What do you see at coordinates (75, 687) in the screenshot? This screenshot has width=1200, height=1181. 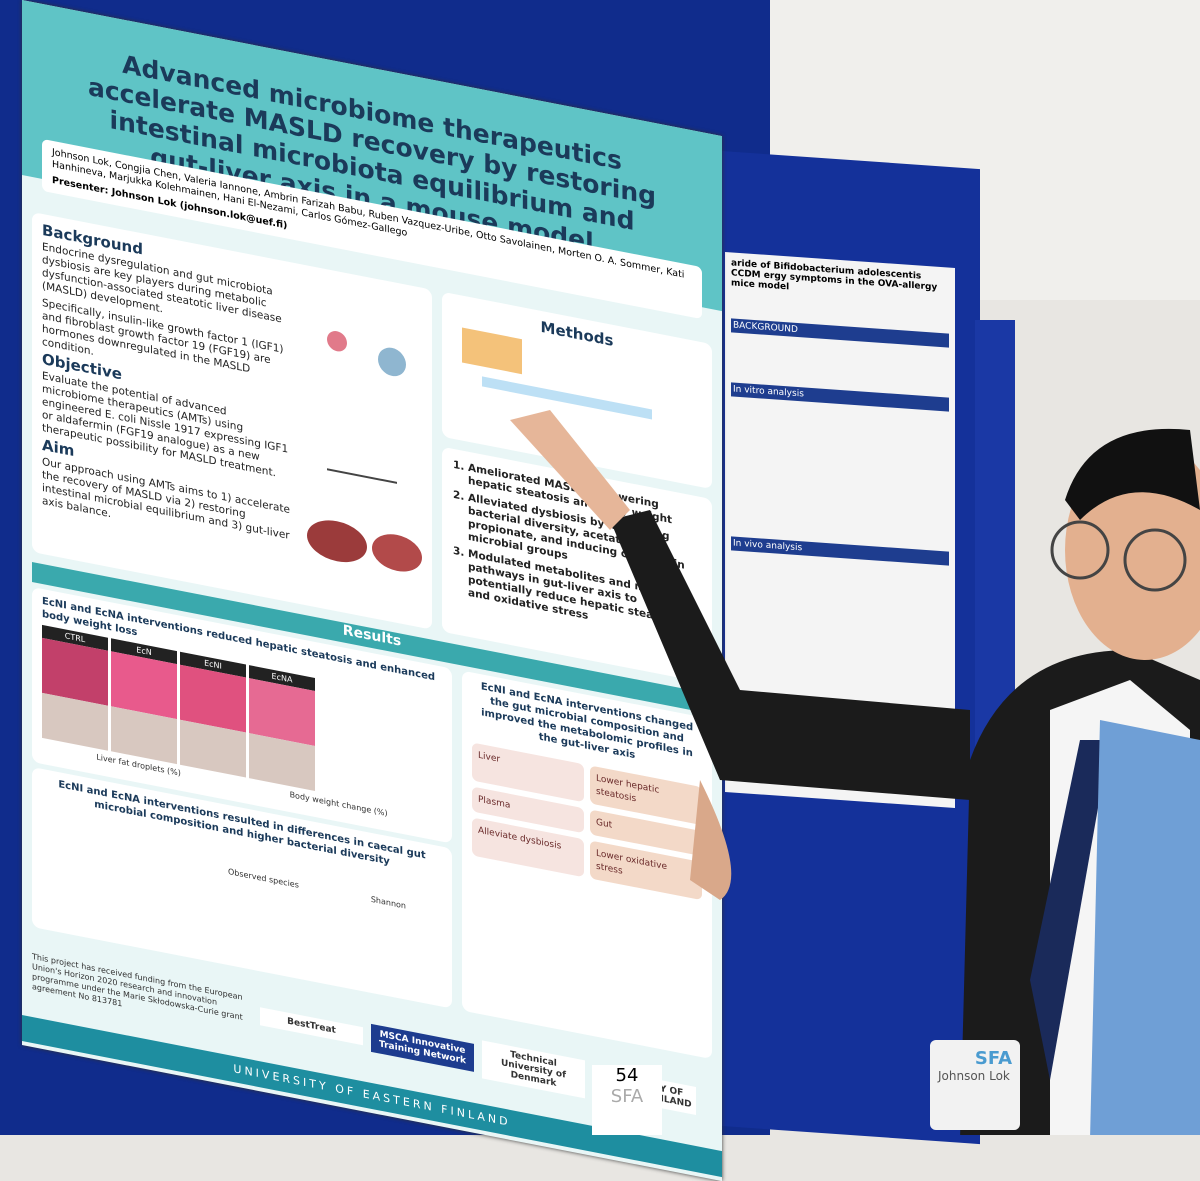 I see `histology-panel: CTRL` at bounding box center [75, 687].